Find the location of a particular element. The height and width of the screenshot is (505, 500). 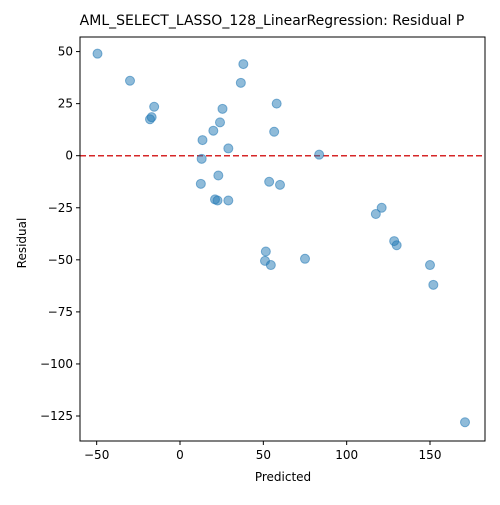

y-tick-label: 25 is located at coordinates (65, 104).